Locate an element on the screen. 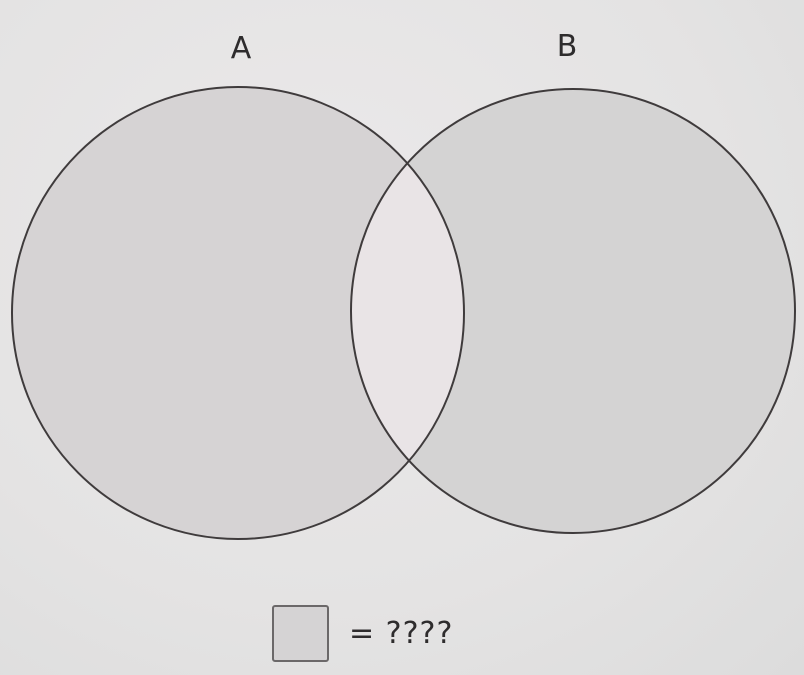 This screenshot has width=804, height=675. set-a-label: A is located at coordinates (241, 48).